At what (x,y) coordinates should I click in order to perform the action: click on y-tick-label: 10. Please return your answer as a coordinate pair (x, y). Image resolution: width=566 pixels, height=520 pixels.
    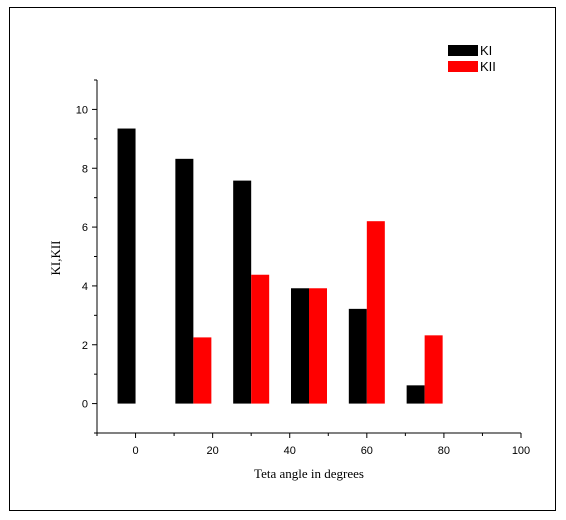
    Looking at the image, I should click on (82, 110).